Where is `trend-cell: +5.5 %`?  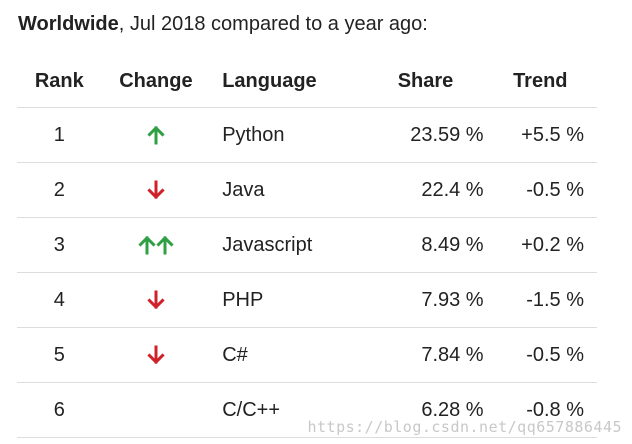 trend-cell: +5.5 % is located at coordinates (540, 135).